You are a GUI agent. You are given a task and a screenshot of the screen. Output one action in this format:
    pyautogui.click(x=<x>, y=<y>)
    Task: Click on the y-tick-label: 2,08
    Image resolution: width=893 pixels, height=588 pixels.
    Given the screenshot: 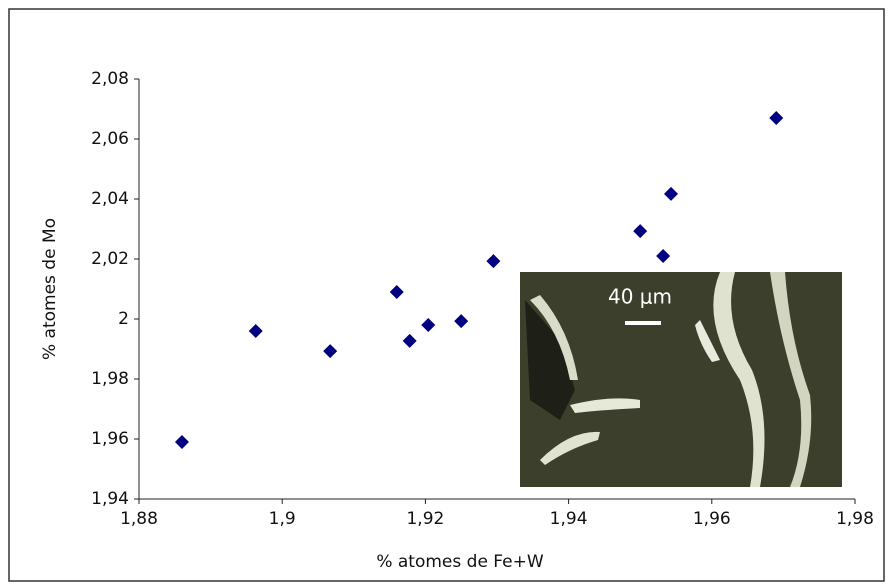 What is the action you would take?
    pyautogui.click(x=110, y=79)
    